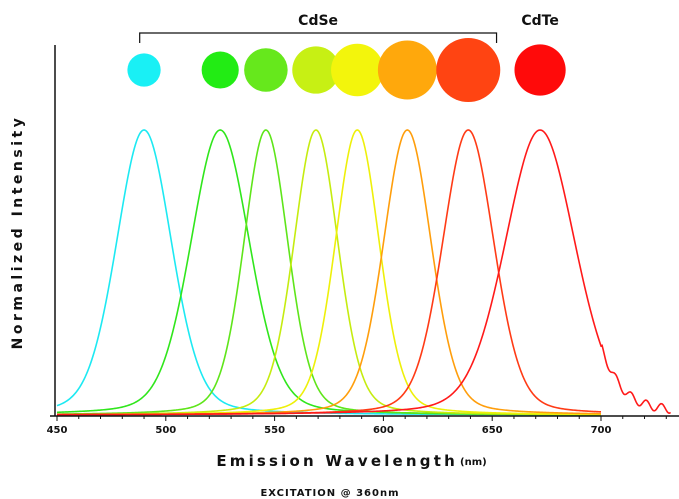 This screenshot has width=679, height=499. I want to click on x-axis-label: Emission Wavelength, so click(337, 461).